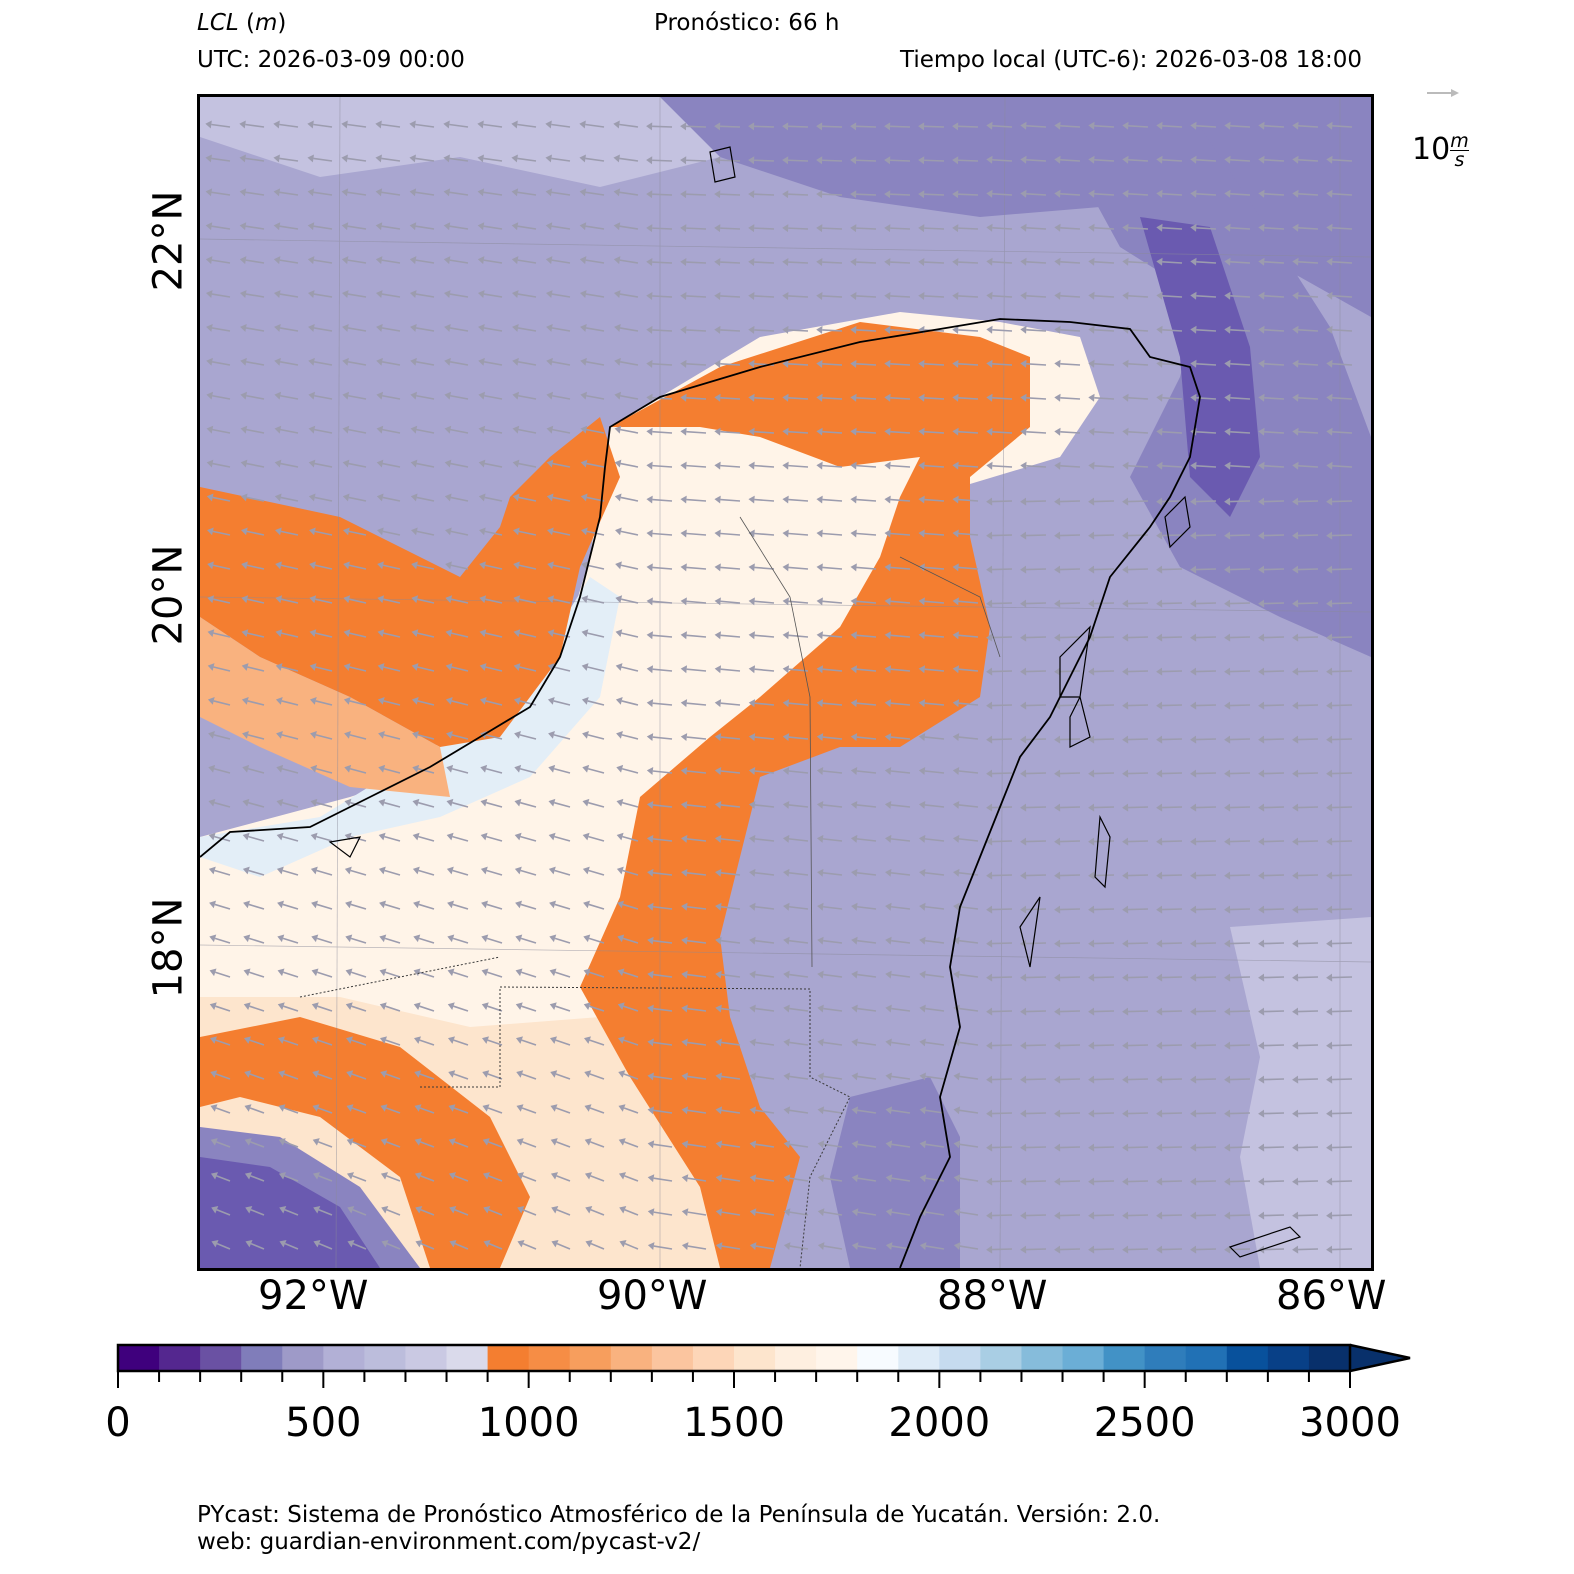 The image size is (1574, 1574). Describe the element at coordinates (168, 948) in the screenshot. I see `lat-label-18: 18°N` at that location.